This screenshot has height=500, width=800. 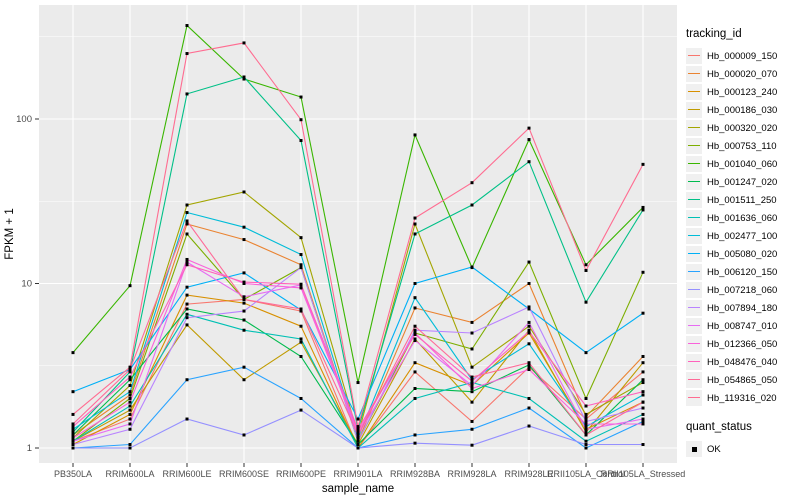 I want to click on legend-item-Hb_000753_110: Hb_000753_110, so click(x=742, y=146).